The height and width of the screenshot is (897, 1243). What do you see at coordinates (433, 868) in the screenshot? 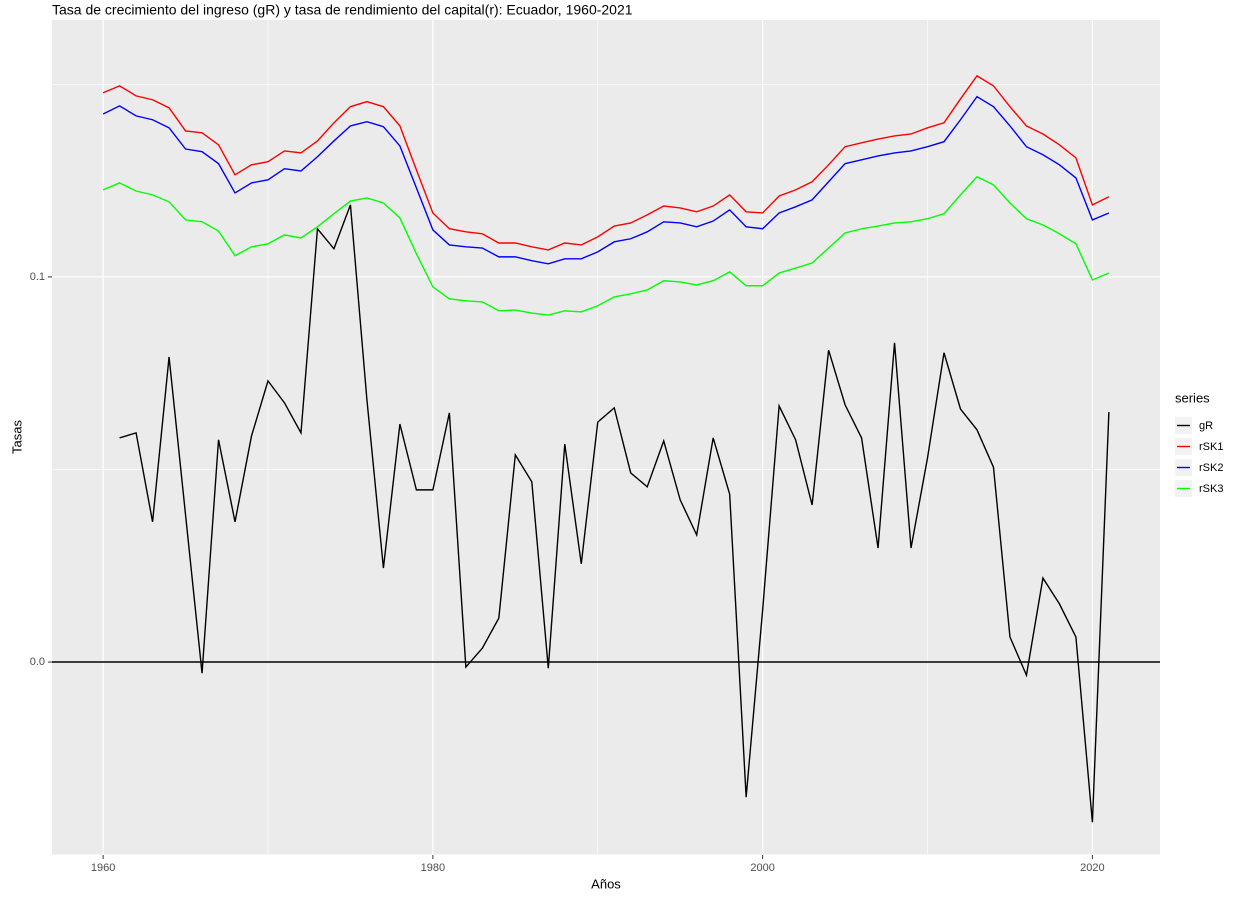
I see `x-tick-label: 1980` at bounding box center [433, 868].